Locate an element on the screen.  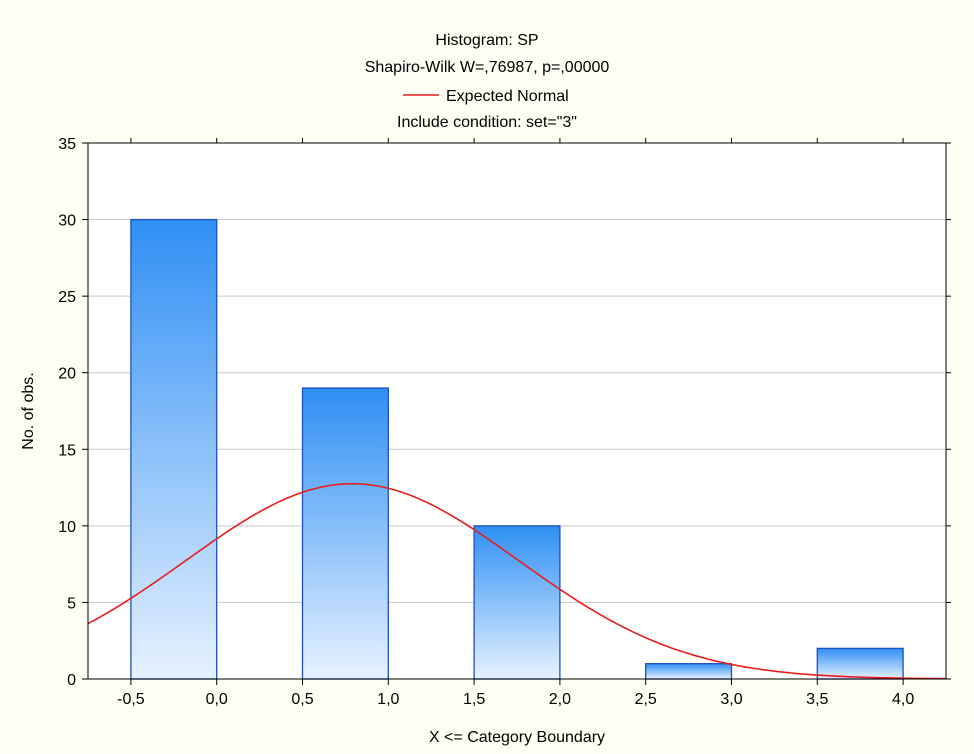
x-tick-label: 3,5 is located at coordinates (817, 699).